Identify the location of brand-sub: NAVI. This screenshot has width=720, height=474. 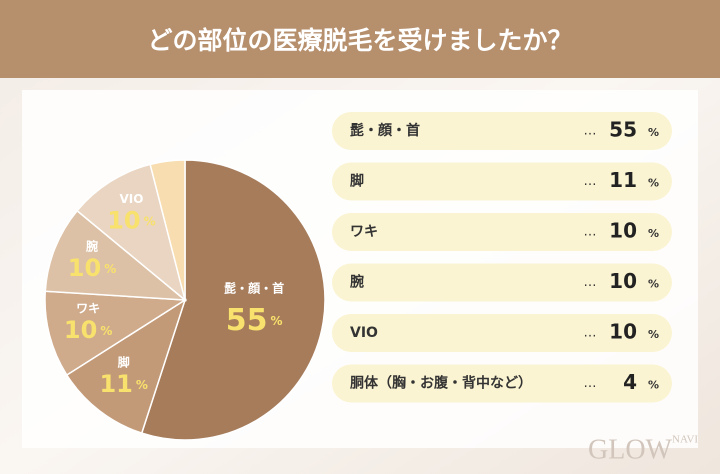
(685, 440).